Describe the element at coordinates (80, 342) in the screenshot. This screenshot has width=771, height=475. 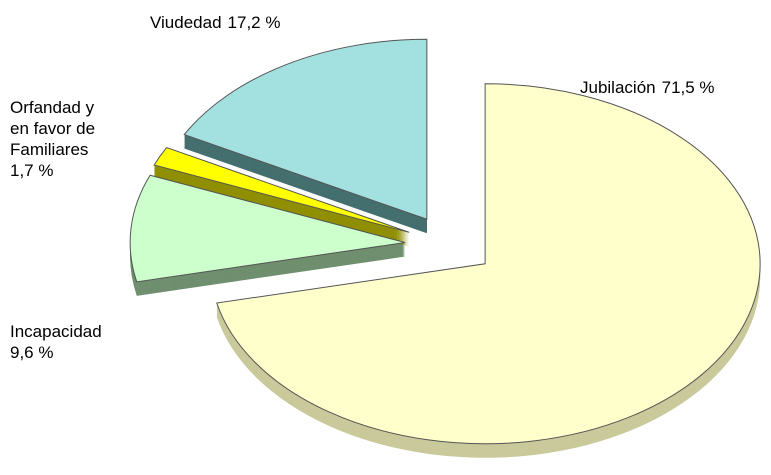
I see `slice-label: Incapacidad 9,6 %` at that location.